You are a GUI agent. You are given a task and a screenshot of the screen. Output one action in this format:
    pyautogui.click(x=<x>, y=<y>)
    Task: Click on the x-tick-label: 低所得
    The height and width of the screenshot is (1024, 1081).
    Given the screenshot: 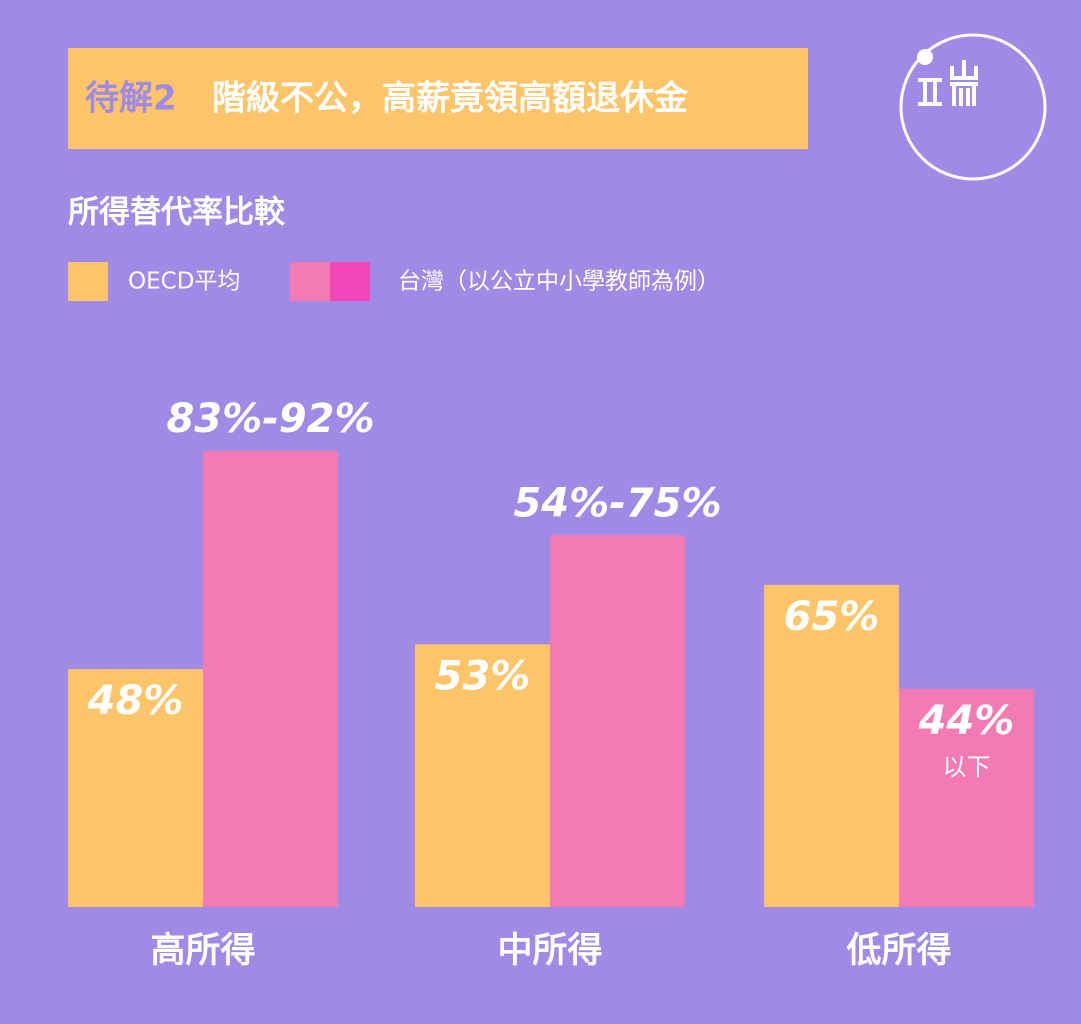 What is the action you would take?
    pyautogui.click(x=898, y=951)
    